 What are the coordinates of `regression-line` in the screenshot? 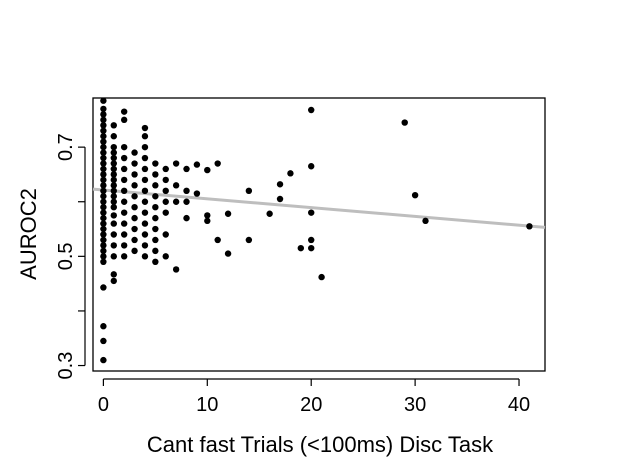 It's located at (319, 208).